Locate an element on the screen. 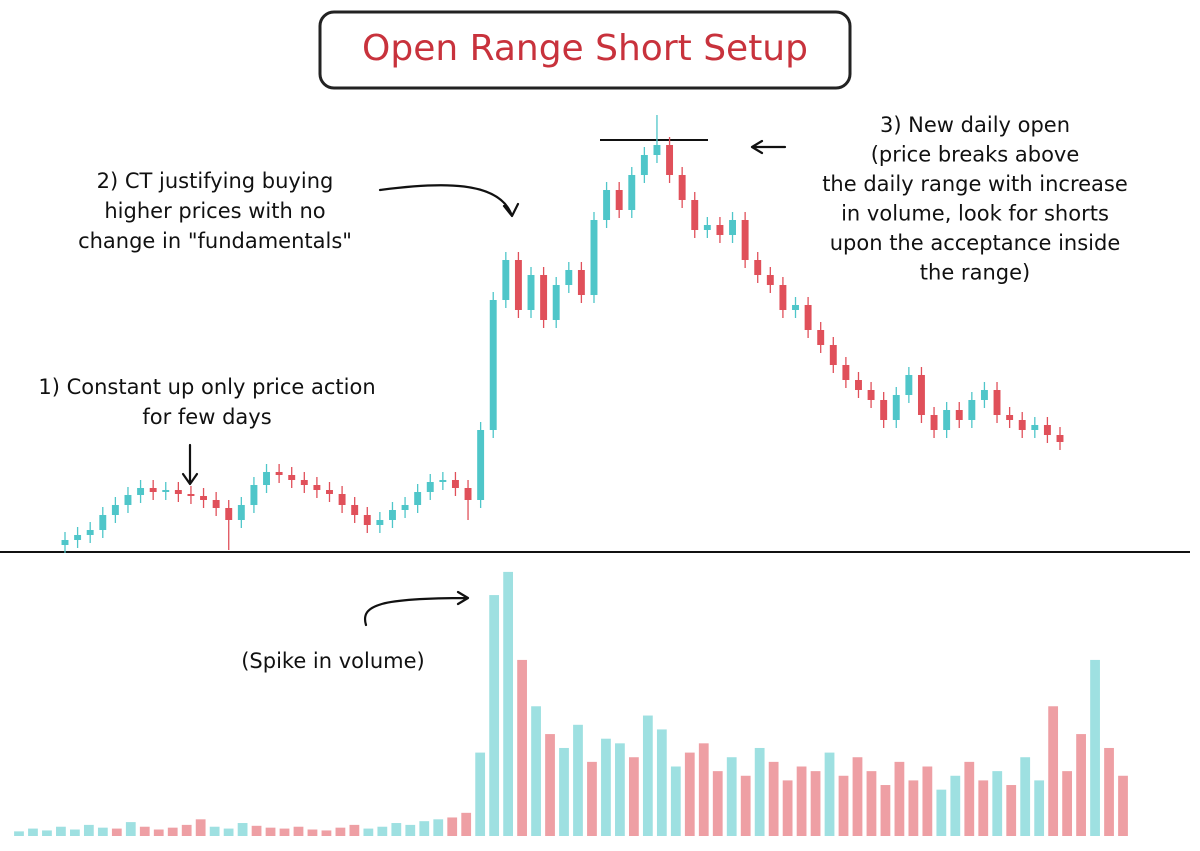  annotation: 1) Constant up only price action is located at coordinates (206, 387).